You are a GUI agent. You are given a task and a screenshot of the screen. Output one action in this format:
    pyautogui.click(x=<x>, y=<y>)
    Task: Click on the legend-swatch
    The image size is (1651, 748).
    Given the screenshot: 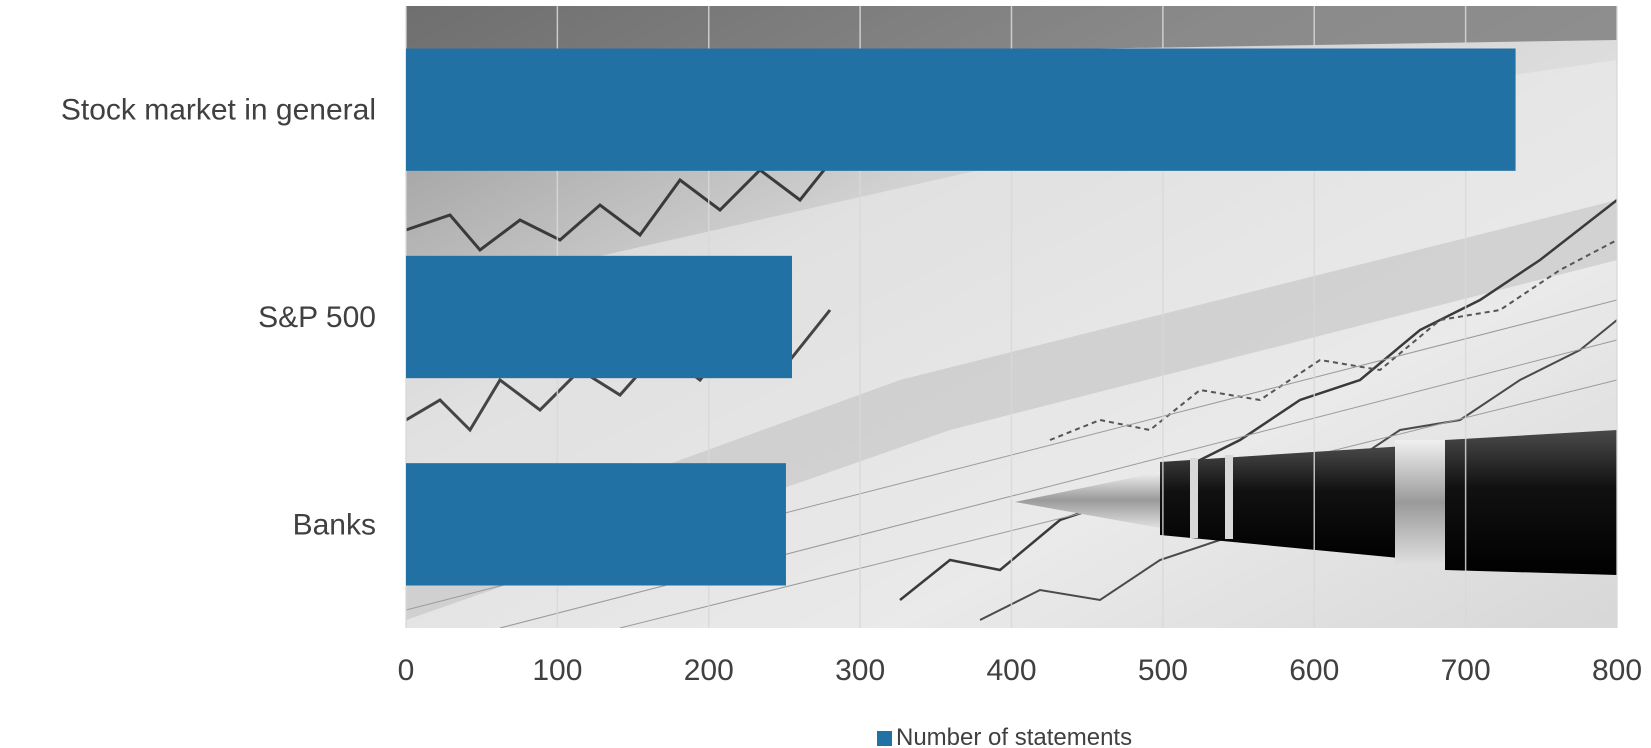 What is the action you would take?
    pyautogui.click(x=884, y=738)
    